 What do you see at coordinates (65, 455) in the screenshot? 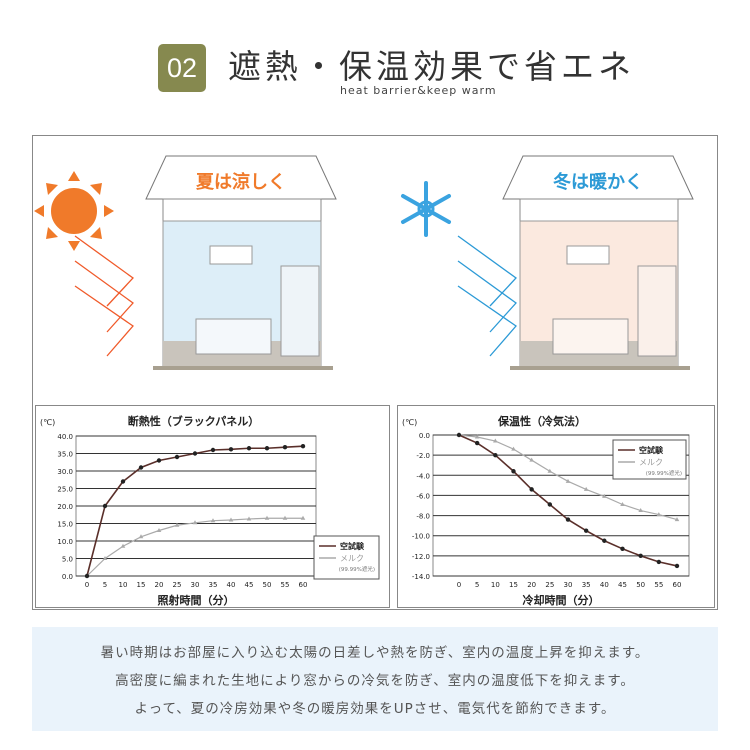
I see `y-tick-label: 35.0` at bounding box center [65, 455].